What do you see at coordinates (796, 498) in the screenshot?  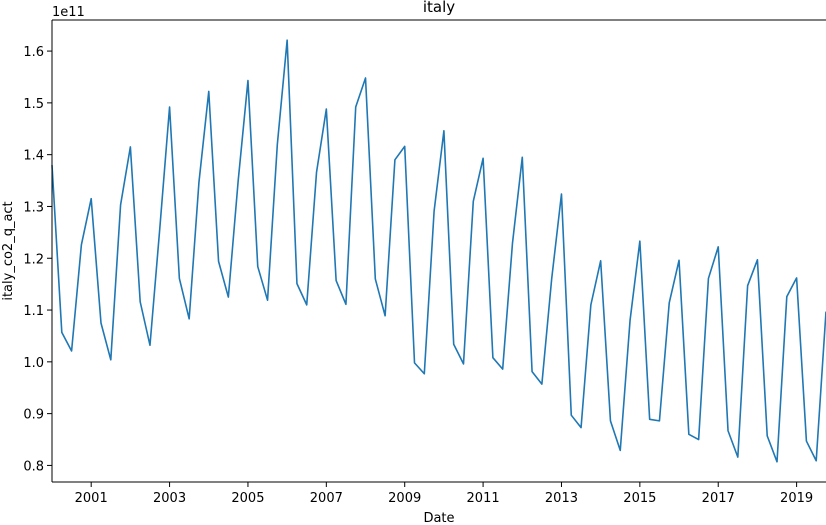 I see `x-tick-label: 2019` at bounding box center [796, 498].